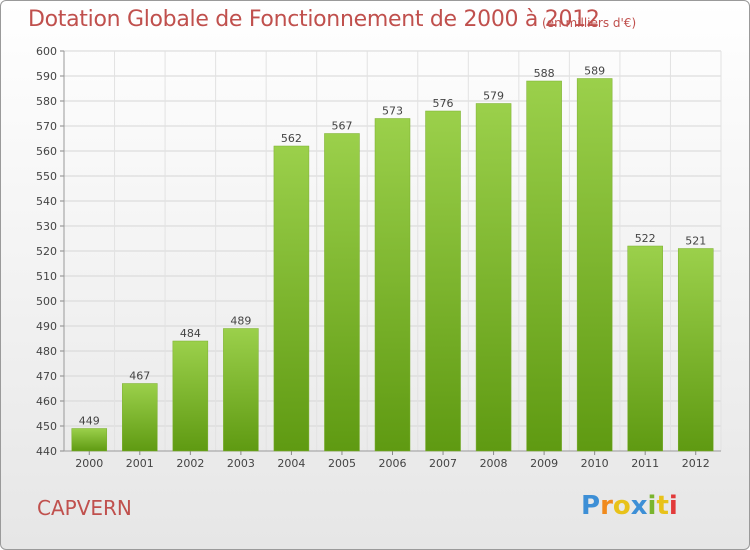  What do you see at coordinates (46, 126) in the screenshot?
I see `y-tick-label: 570` at bounding box center [46, 126].